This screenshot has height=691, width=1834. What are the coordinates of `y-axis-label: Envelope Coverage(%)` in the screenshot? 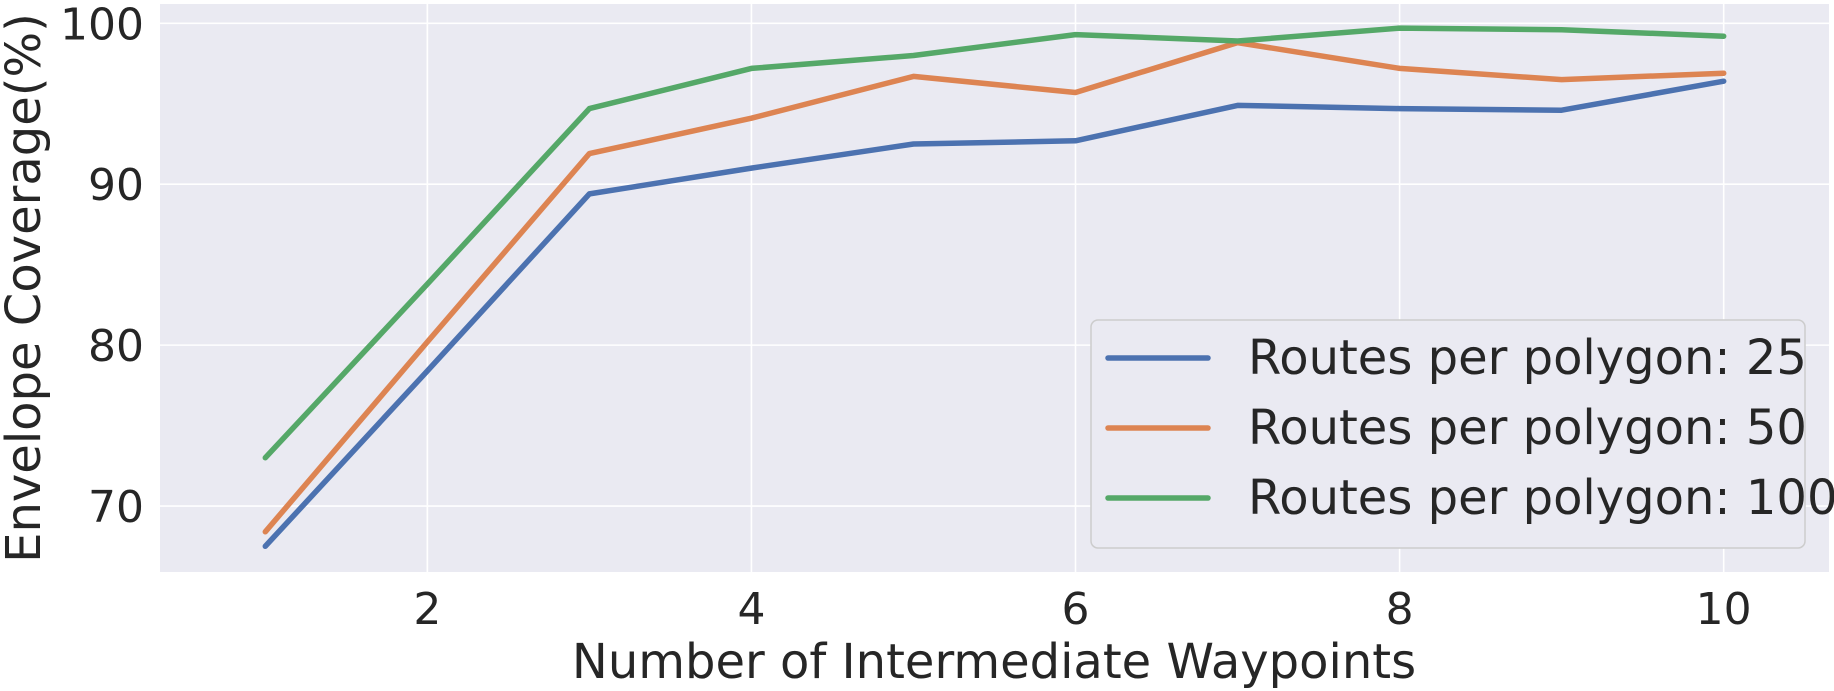 It's located at (26, 288).